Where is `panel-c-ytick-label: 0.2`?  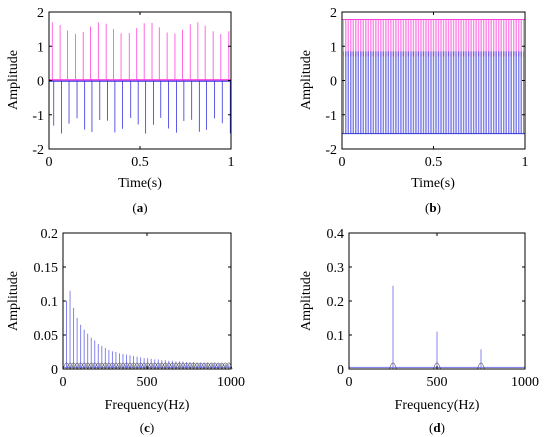 panel-c-ytick-label: 0.2 is located at coordinates (50, 234).